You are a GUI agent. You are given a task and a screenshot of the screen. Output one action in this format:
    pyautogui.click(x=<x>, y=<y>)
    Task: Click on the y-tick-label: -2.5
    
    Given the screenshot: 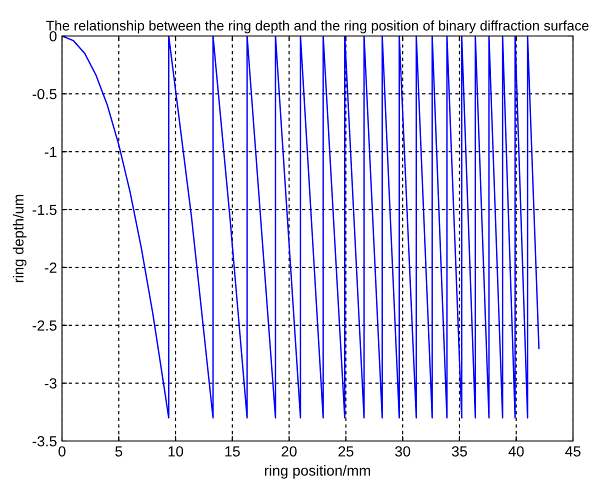 What is the action you would take?
    pyautogui.click(x=44, y=325)
    